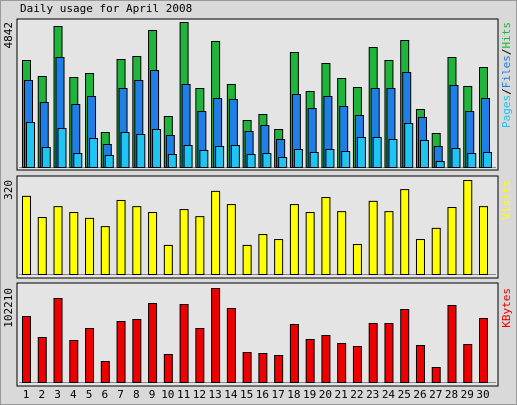 The width and height of the screenshot is (517, 405). Describe the element at coordinates (41, 394) in the screenshot. I see `x-tick-label: 2` at that location.